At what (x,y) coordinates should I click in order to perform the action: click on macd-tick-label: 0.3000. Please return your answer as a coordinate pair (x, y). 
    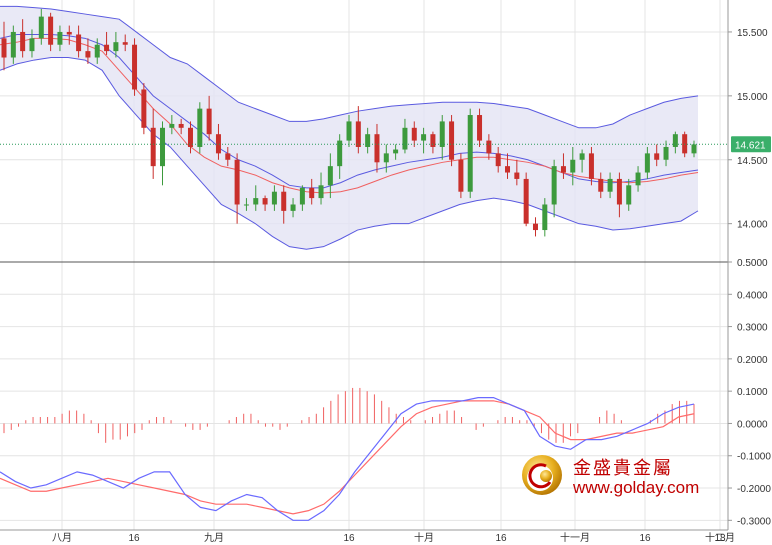
    Looking at the image, I should click on (752, 328).